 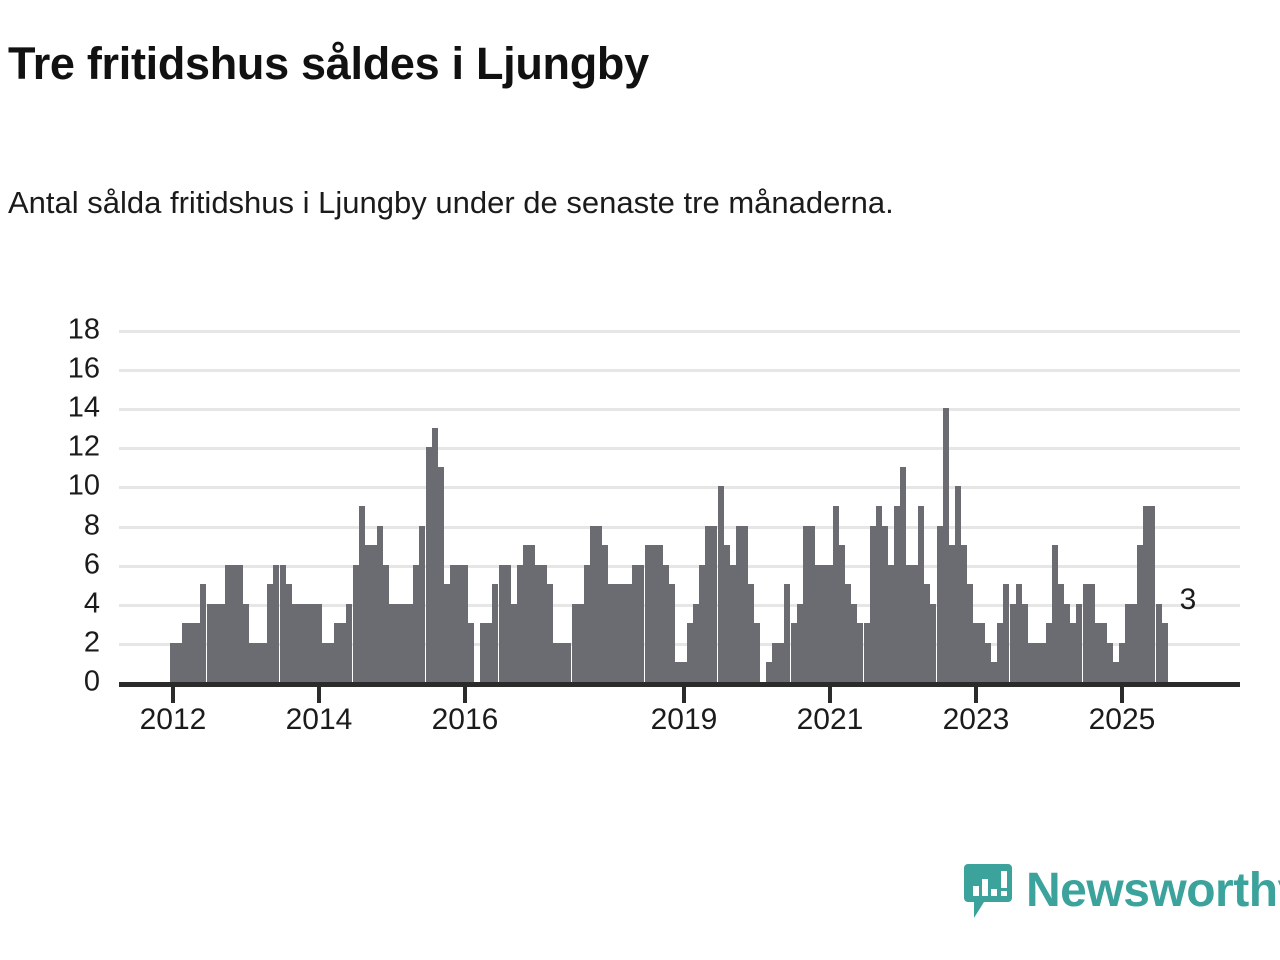 What do you see at coordinates (91, 603) in the screenshot?
I see `y-axis-tick-label: 4` at bounding box center [91, 603].